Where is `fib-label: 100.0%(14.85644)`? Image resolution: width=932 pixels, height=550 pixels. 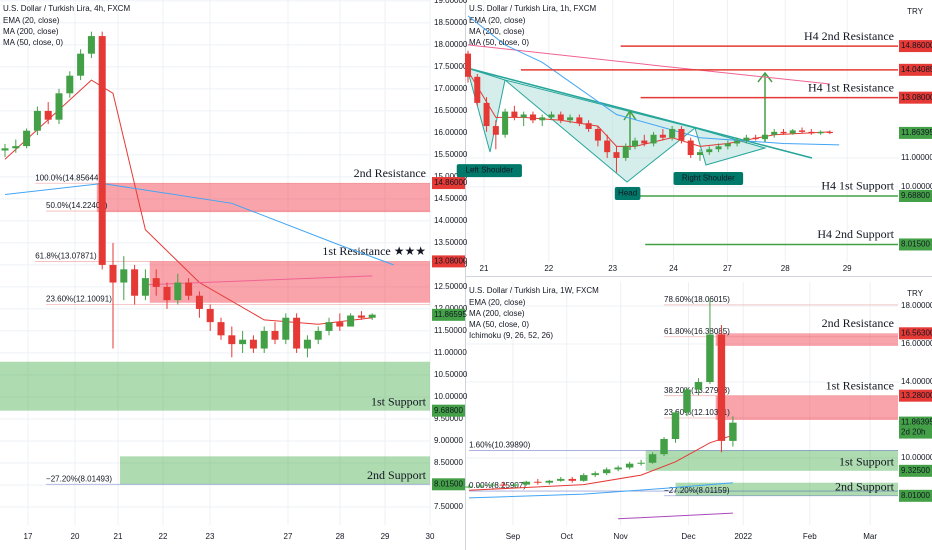 fib-label: 100.0%(14.85644) is located at coordinates (68, 177).